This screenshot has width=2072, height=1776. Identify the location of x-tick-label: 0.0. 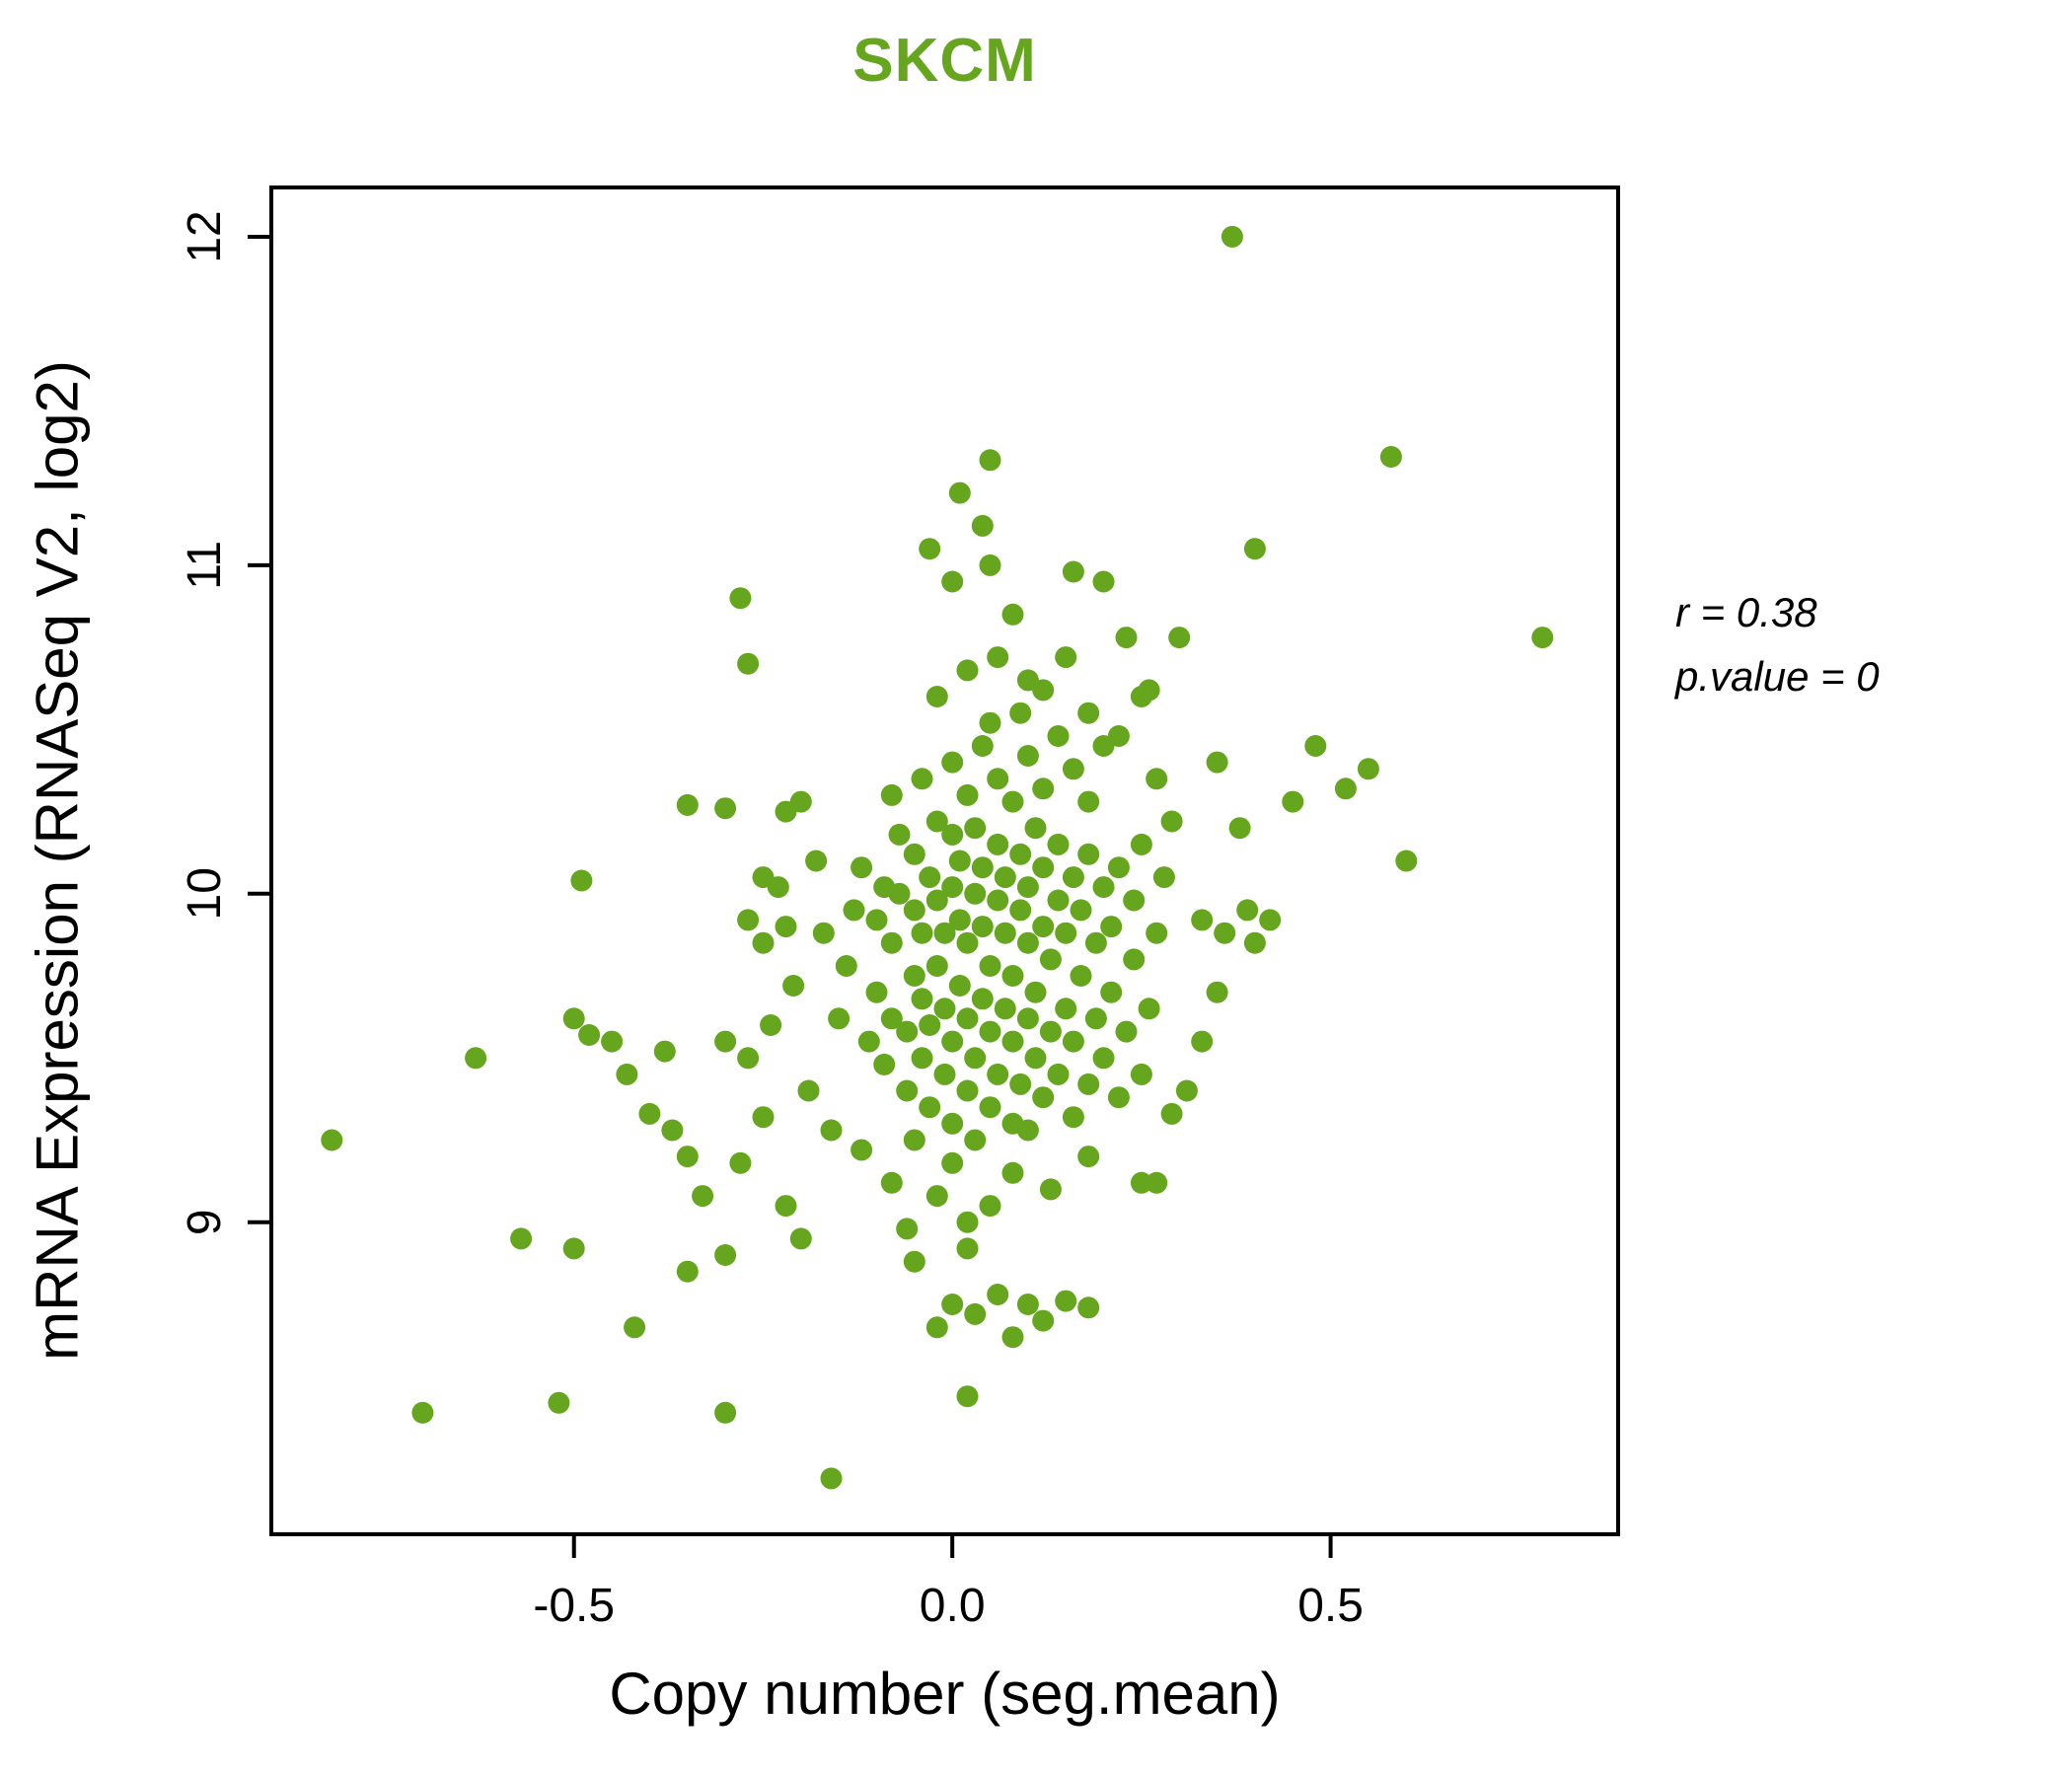
(953, 1606).